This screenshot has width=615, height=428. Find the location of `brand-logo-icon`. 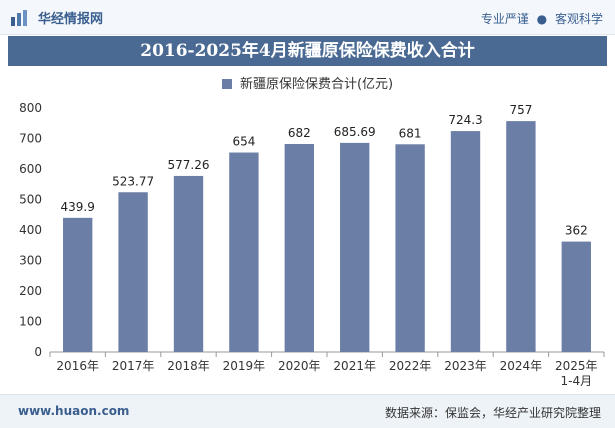

brand-logo-icon is located at coordinates (19, 17).